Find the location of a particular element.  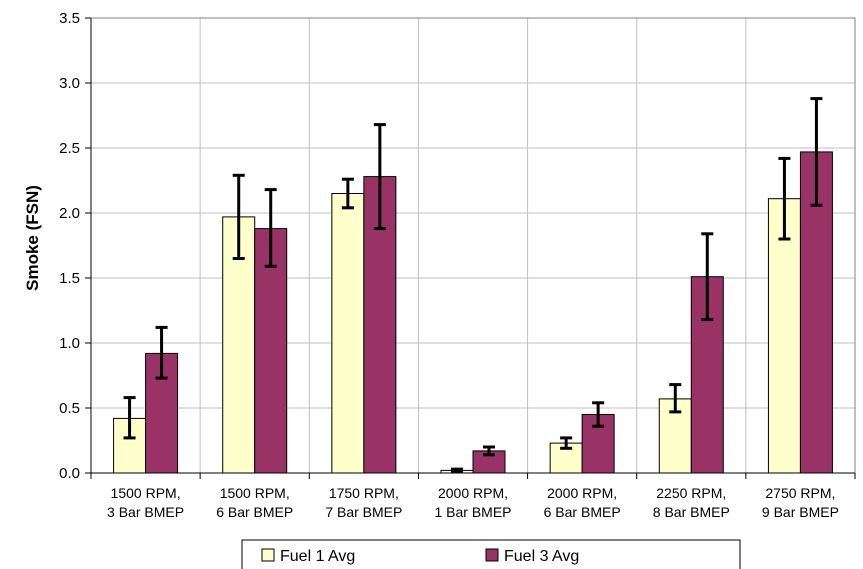

y-tick-label: 3.0 is located at coordinates (69, 83).